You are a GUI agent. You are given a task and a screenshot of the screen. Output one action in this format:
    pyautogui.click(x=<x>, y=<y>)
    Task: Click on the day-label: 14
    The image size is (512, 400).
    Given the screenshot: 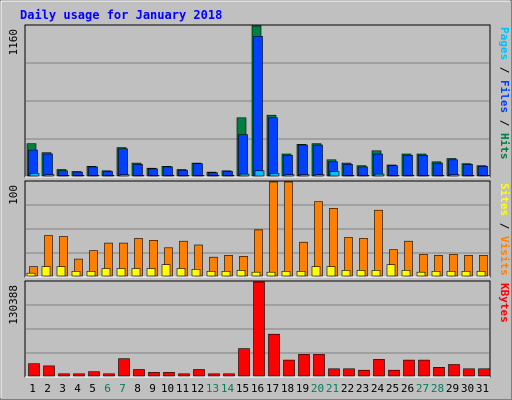 What is the action you would take?
    pyautogui.click(x=228, y=388)
    